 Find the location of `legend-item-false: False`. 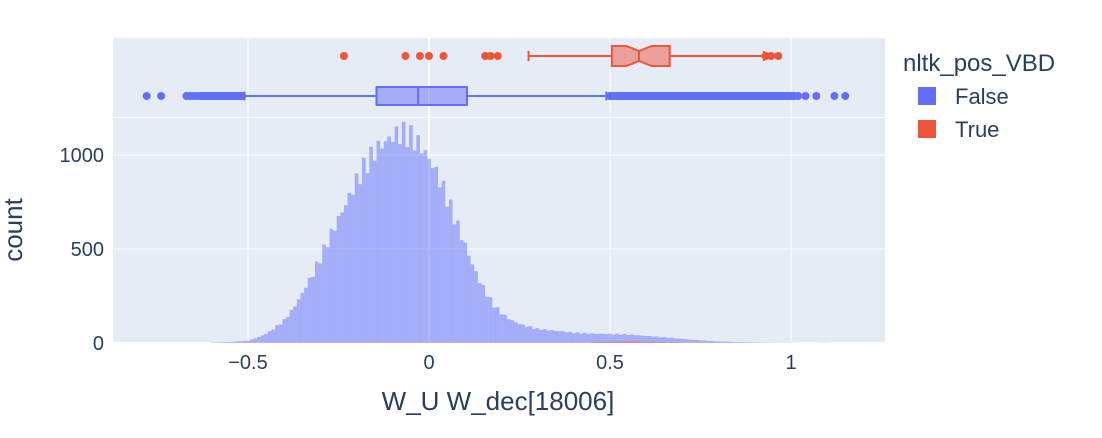

legend-item-false: False is located at coordinates (963, 96).